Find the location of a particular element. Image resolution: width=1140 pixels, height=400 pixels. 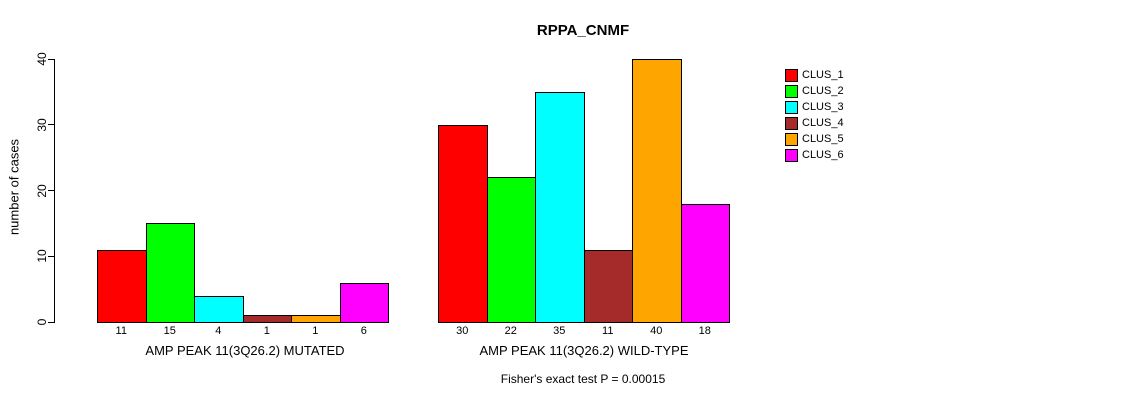

legend-item: CLUS_3 is located at coordinates (814, 107).